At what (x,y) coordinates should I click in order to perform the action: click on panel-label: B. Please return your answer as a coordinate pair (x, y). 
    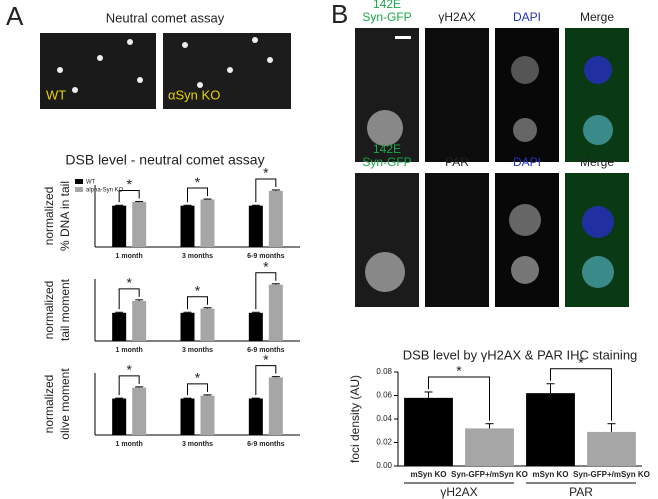
    Looking at the image, I should click on (339, 14).